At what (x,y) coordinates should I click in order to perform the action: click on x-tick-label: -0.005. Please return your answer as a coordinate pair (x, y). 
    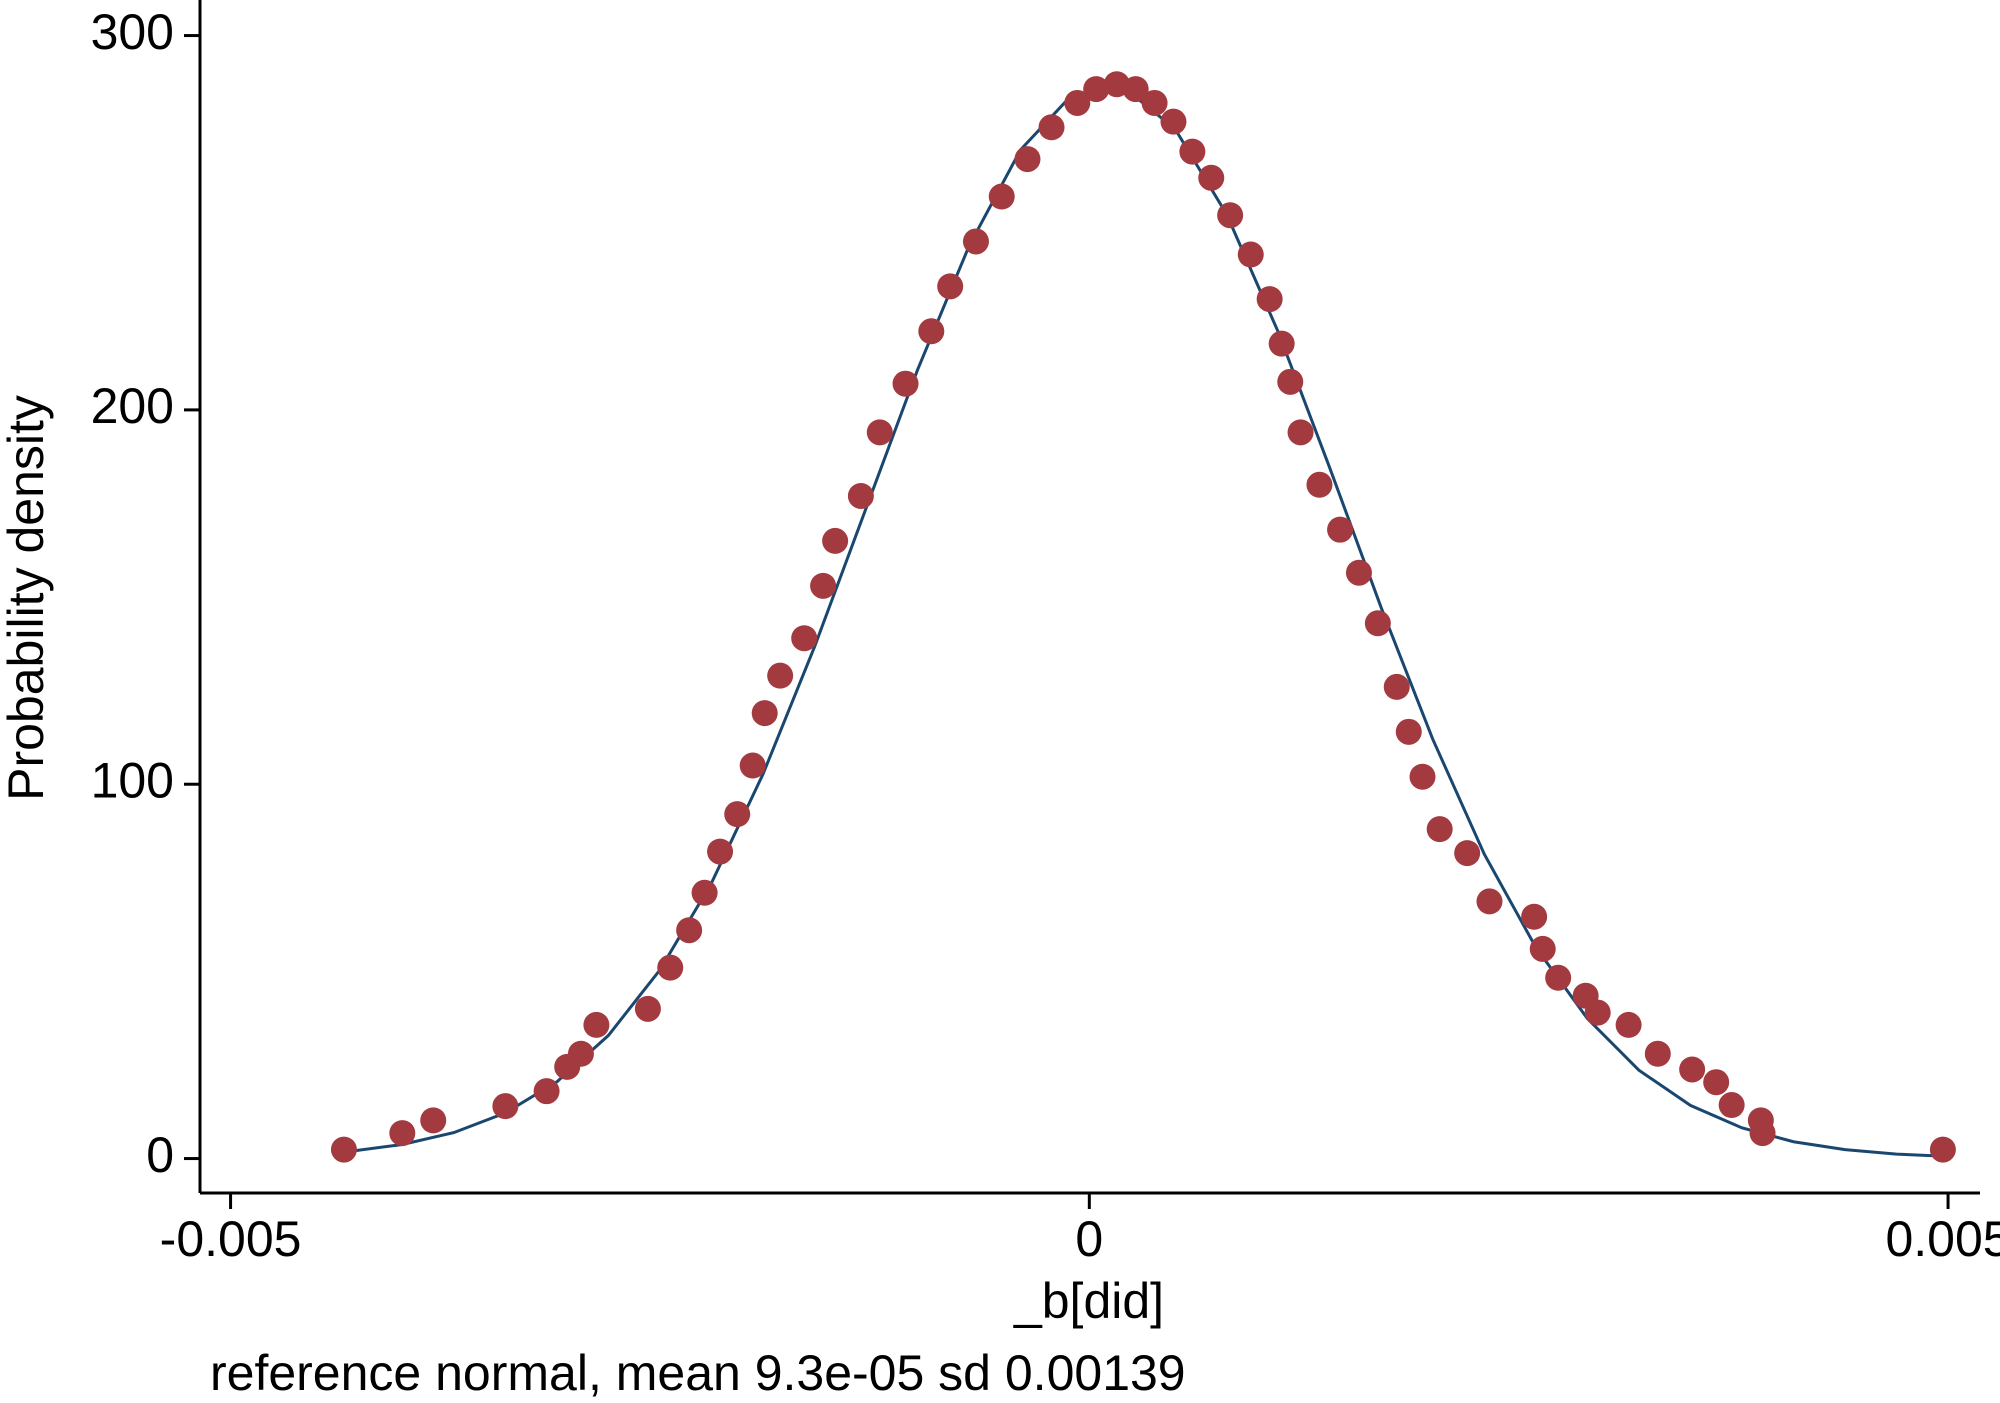
    Looking at the image, I should click on (231, 1239).